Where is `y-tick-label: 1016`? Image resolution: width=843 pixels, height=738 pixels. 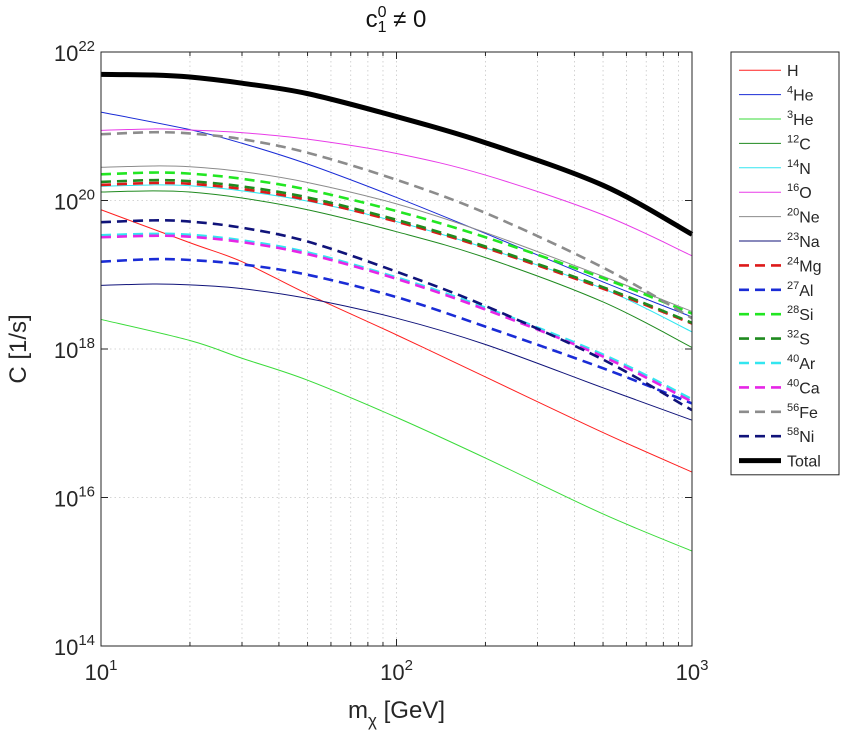
y-tick-label: 1016 is located at coordinates (74, 498).